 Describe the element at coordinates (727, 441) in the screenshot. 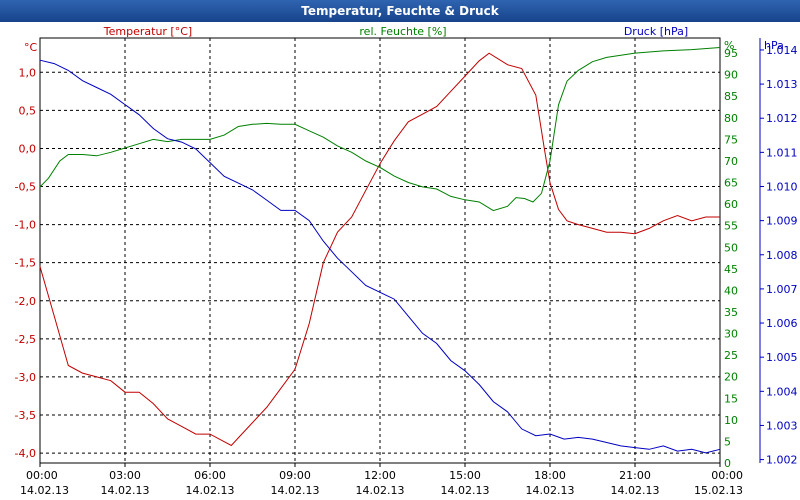

I see `humidity-tick-label: 5` at that location.